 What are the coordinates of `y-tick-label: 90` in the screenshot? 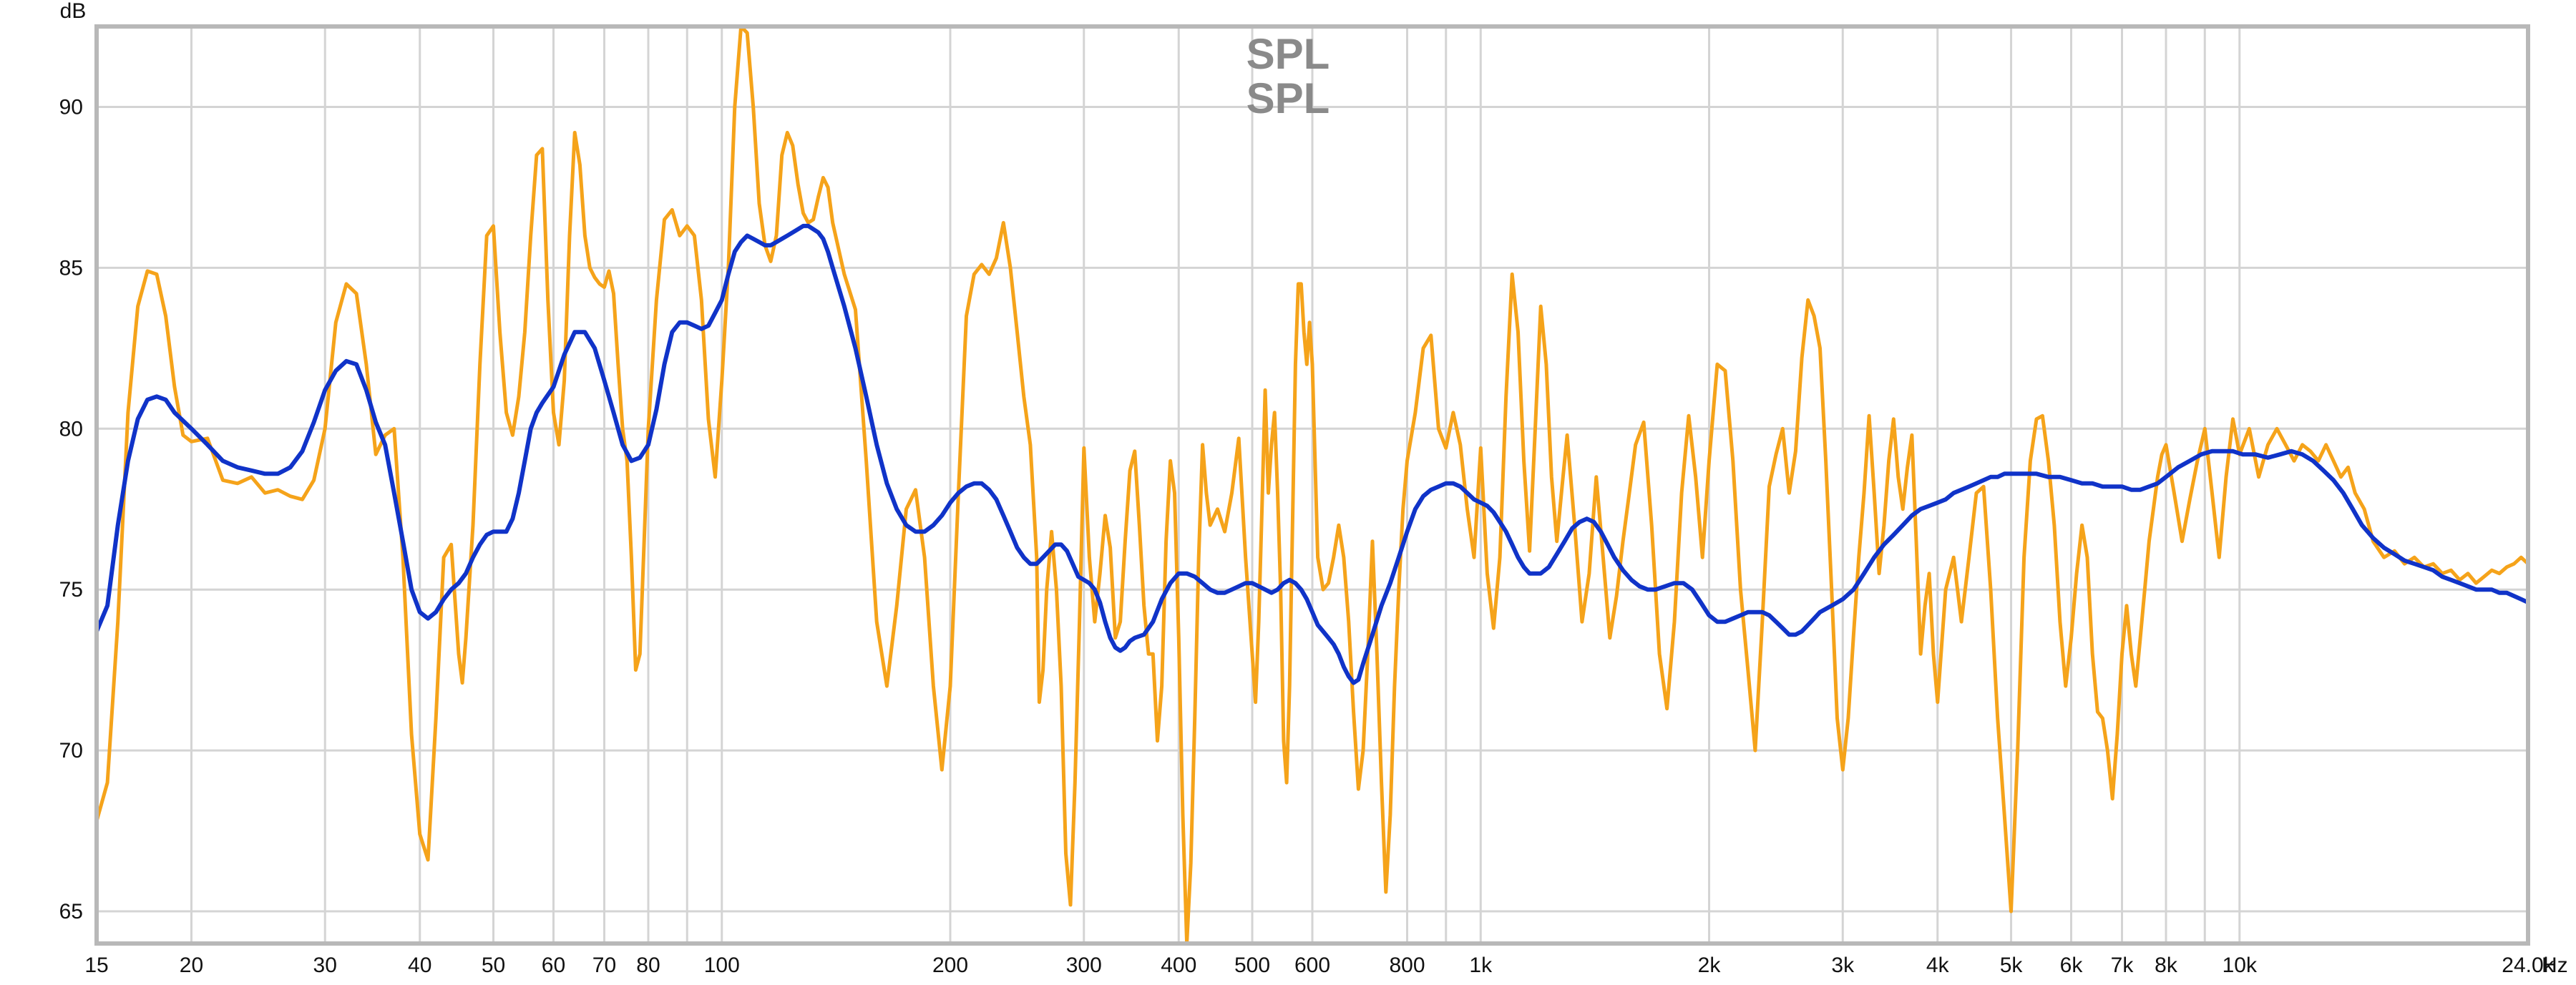 It's located at (71, 107).